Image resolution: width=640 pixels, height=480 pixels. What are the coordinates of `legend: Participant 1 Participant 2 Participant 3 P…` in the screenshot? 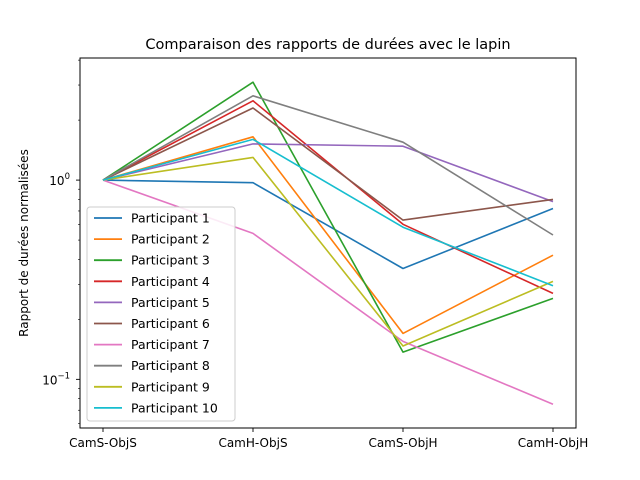 It's located at (161, 314).